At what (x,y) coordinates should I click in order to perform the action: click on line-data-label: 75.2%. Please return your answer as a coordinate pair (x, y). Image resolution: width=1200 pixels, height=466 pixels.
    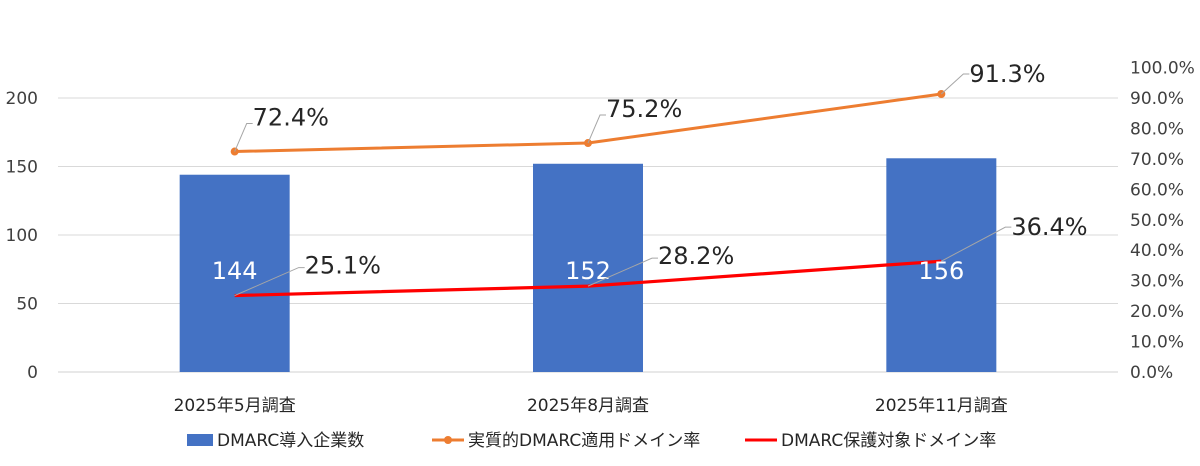
    Looking at the image, I should click on (644, 109).